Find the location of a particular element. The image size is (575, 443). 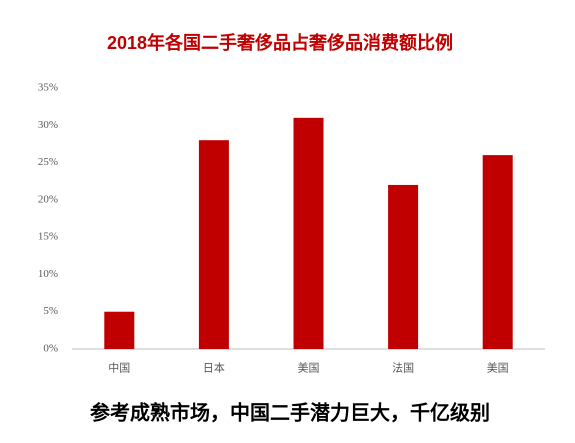

x-tick-label: 法国 is located at coordinates (403, 368).